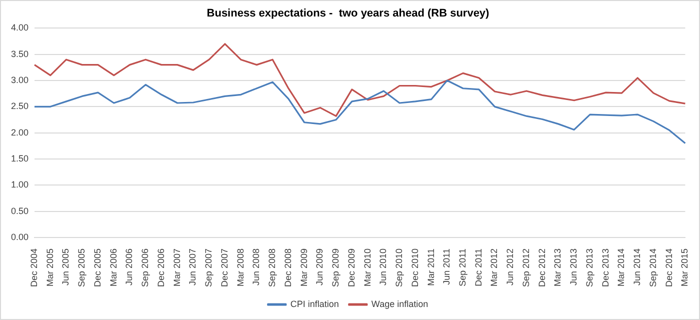  I want to click on x-tick-label: Dec 2005, so click(97, 267).